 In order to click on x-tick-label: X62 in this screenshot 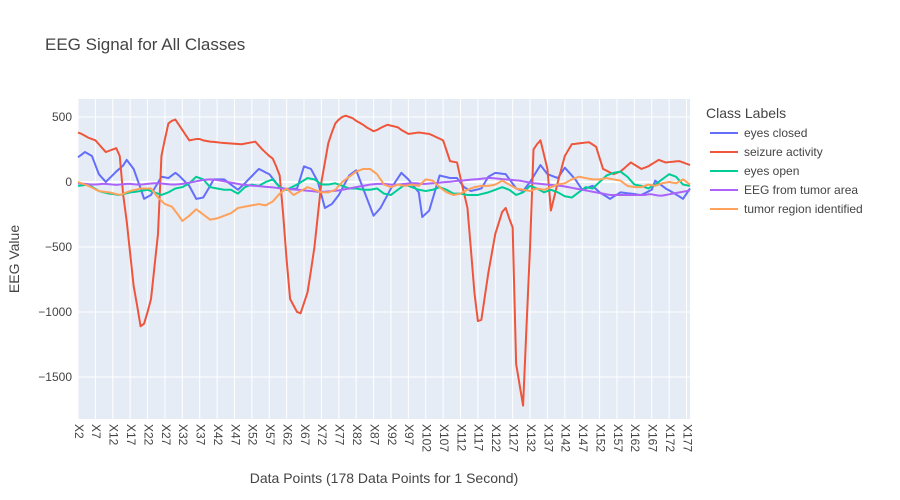, I will do `click(287, 435)`.